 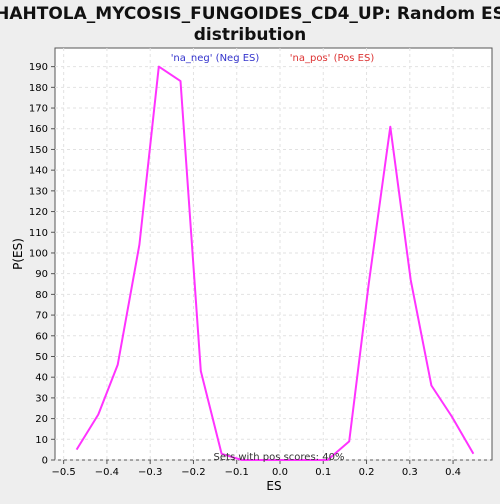 What do you see at coordinates (193, 472) in the screenshot?
I see `x-tick-label: −0.2` at bounding box center [193, 472].